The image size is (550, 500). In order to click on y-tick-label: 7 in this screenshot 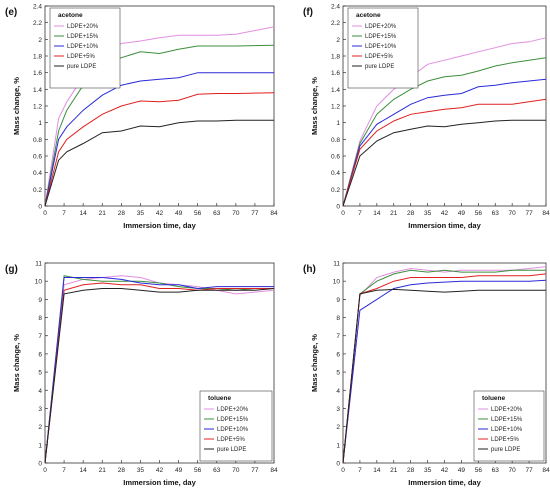, I will do `click(338, 336)`.